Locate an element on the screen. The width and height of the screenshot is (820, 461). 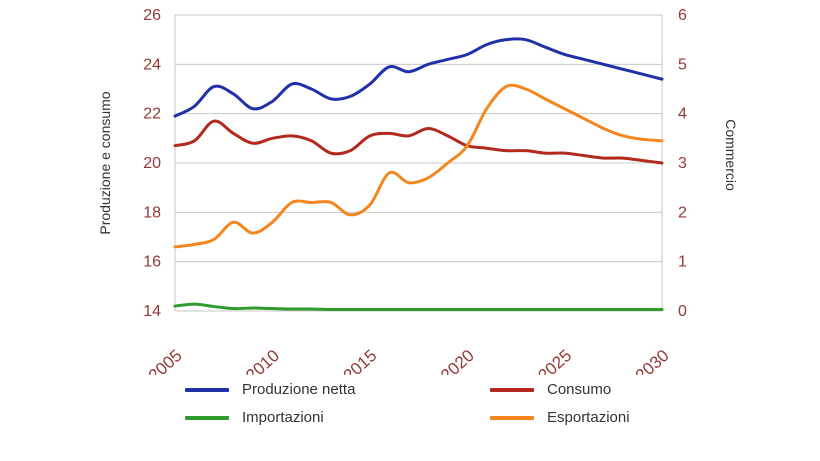
right-tick-label: 6 is located at coordinates (682, 15).